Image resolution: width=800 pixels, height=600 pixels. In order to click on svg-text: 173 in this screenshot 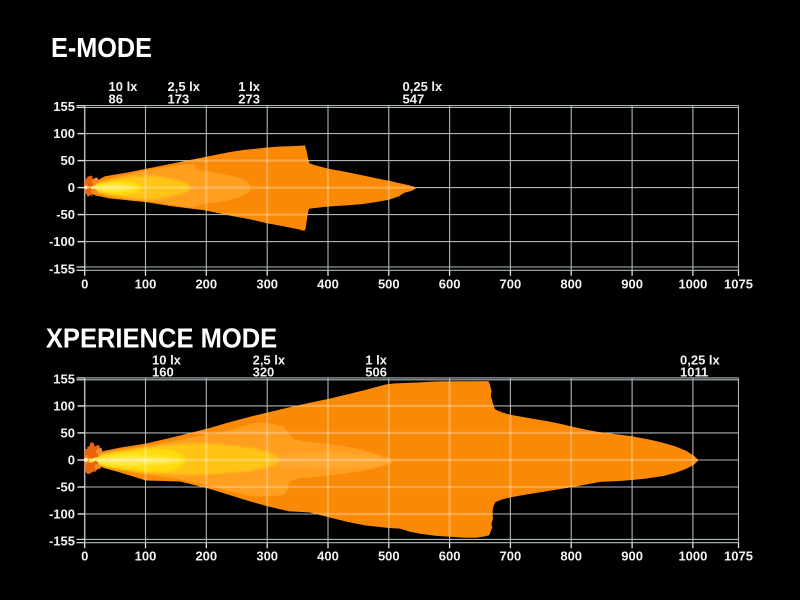, I will do `click(179, 98)`.